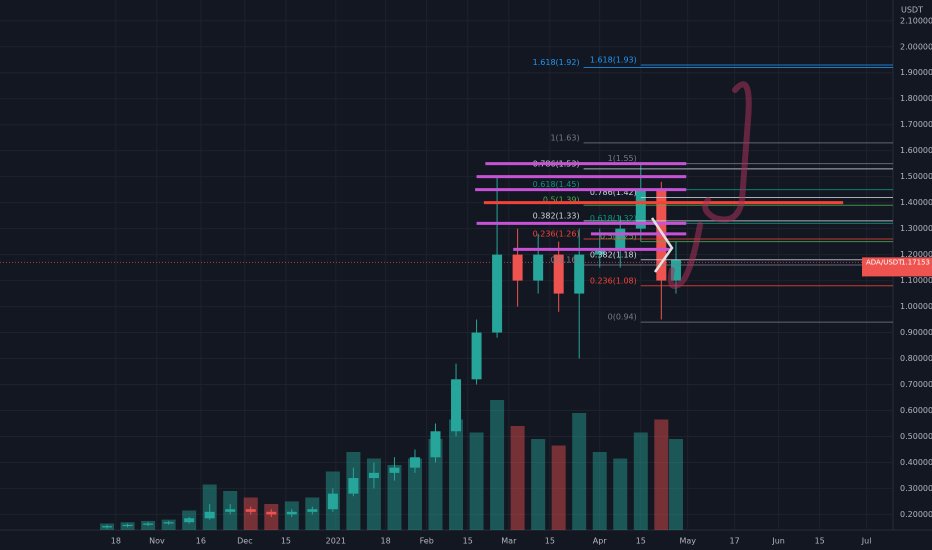 The image size is (932, 550). Describe the element at coordinates (509, 541) in the screenshot. I see `x-tick-label: Mar` at that location.